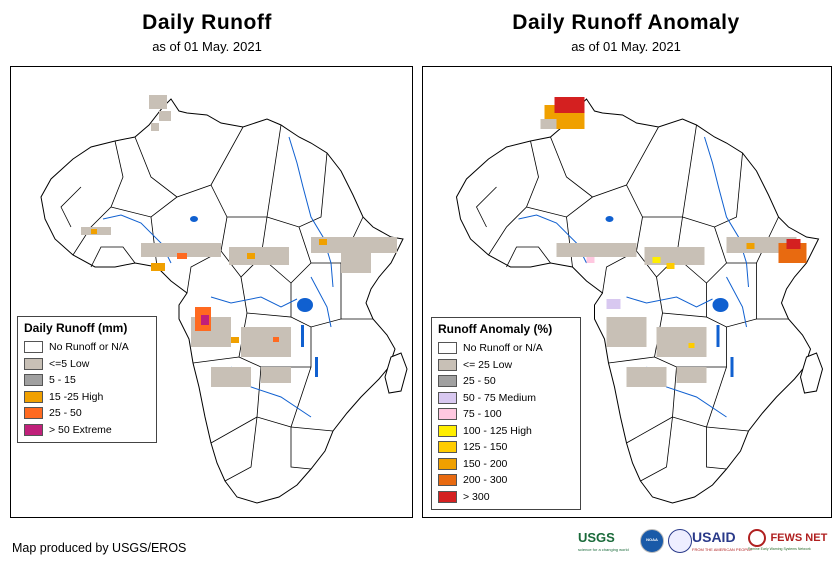  Describe the element at coordinates (485, 463) in the screenshot. I see `legend-label: 150 - 200` at that location.